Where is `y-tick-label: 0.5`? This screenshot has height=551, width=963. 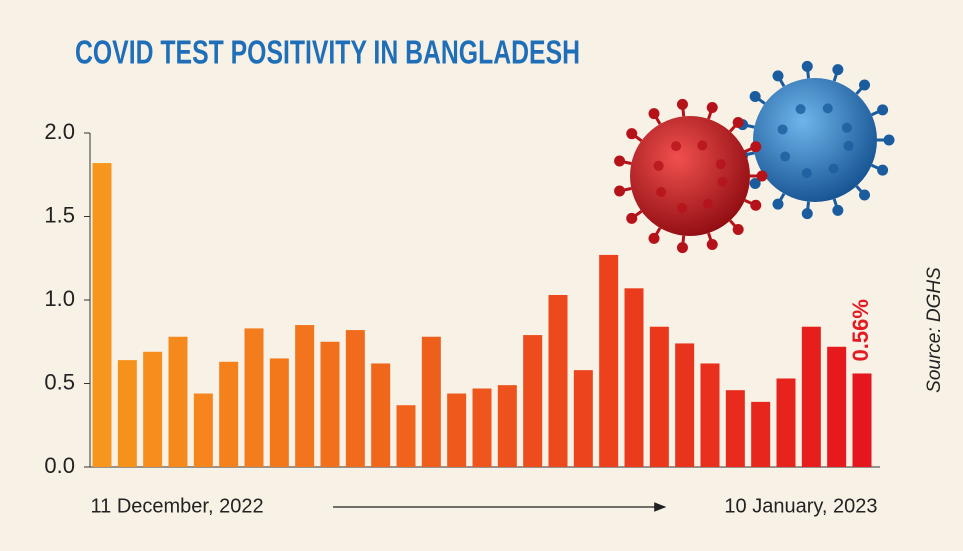
y-tick-label: 0.5 is located at coordinates (59, 381).